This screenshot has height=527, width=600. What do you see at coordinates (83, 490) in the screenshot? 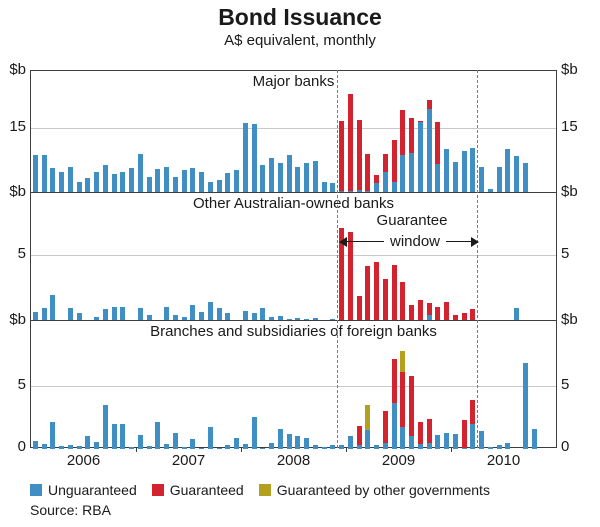
I see `legend-item-unguaranteed: Unguaranteed` at bounding box center [83, 490].